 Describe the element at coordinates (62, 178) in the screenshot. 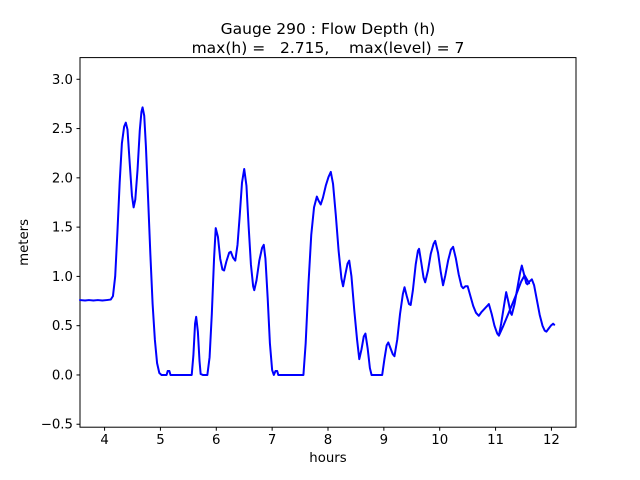

I see `y-tick-label: 2.0` at that location.